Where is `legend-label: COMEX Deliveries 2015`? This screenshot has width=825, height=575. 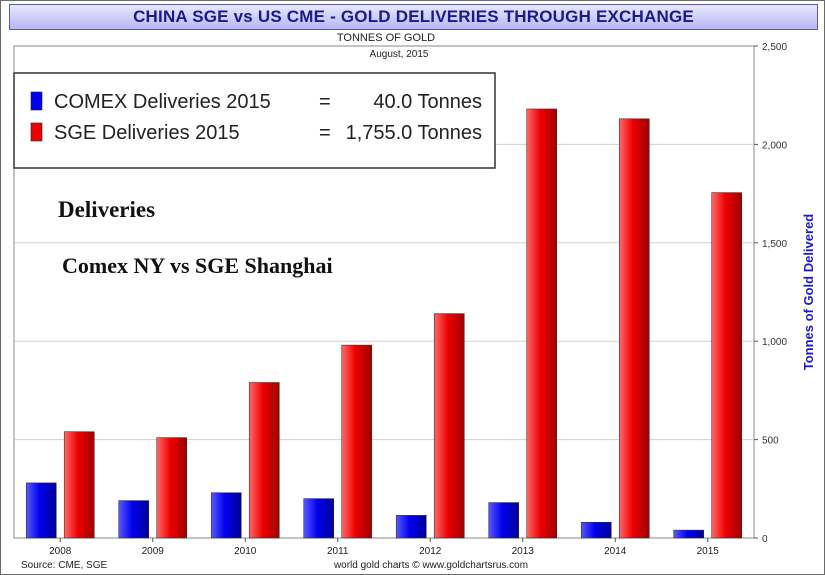 legend-label: COMEX Deliveries 2015 is located at coordinates (162, 102).